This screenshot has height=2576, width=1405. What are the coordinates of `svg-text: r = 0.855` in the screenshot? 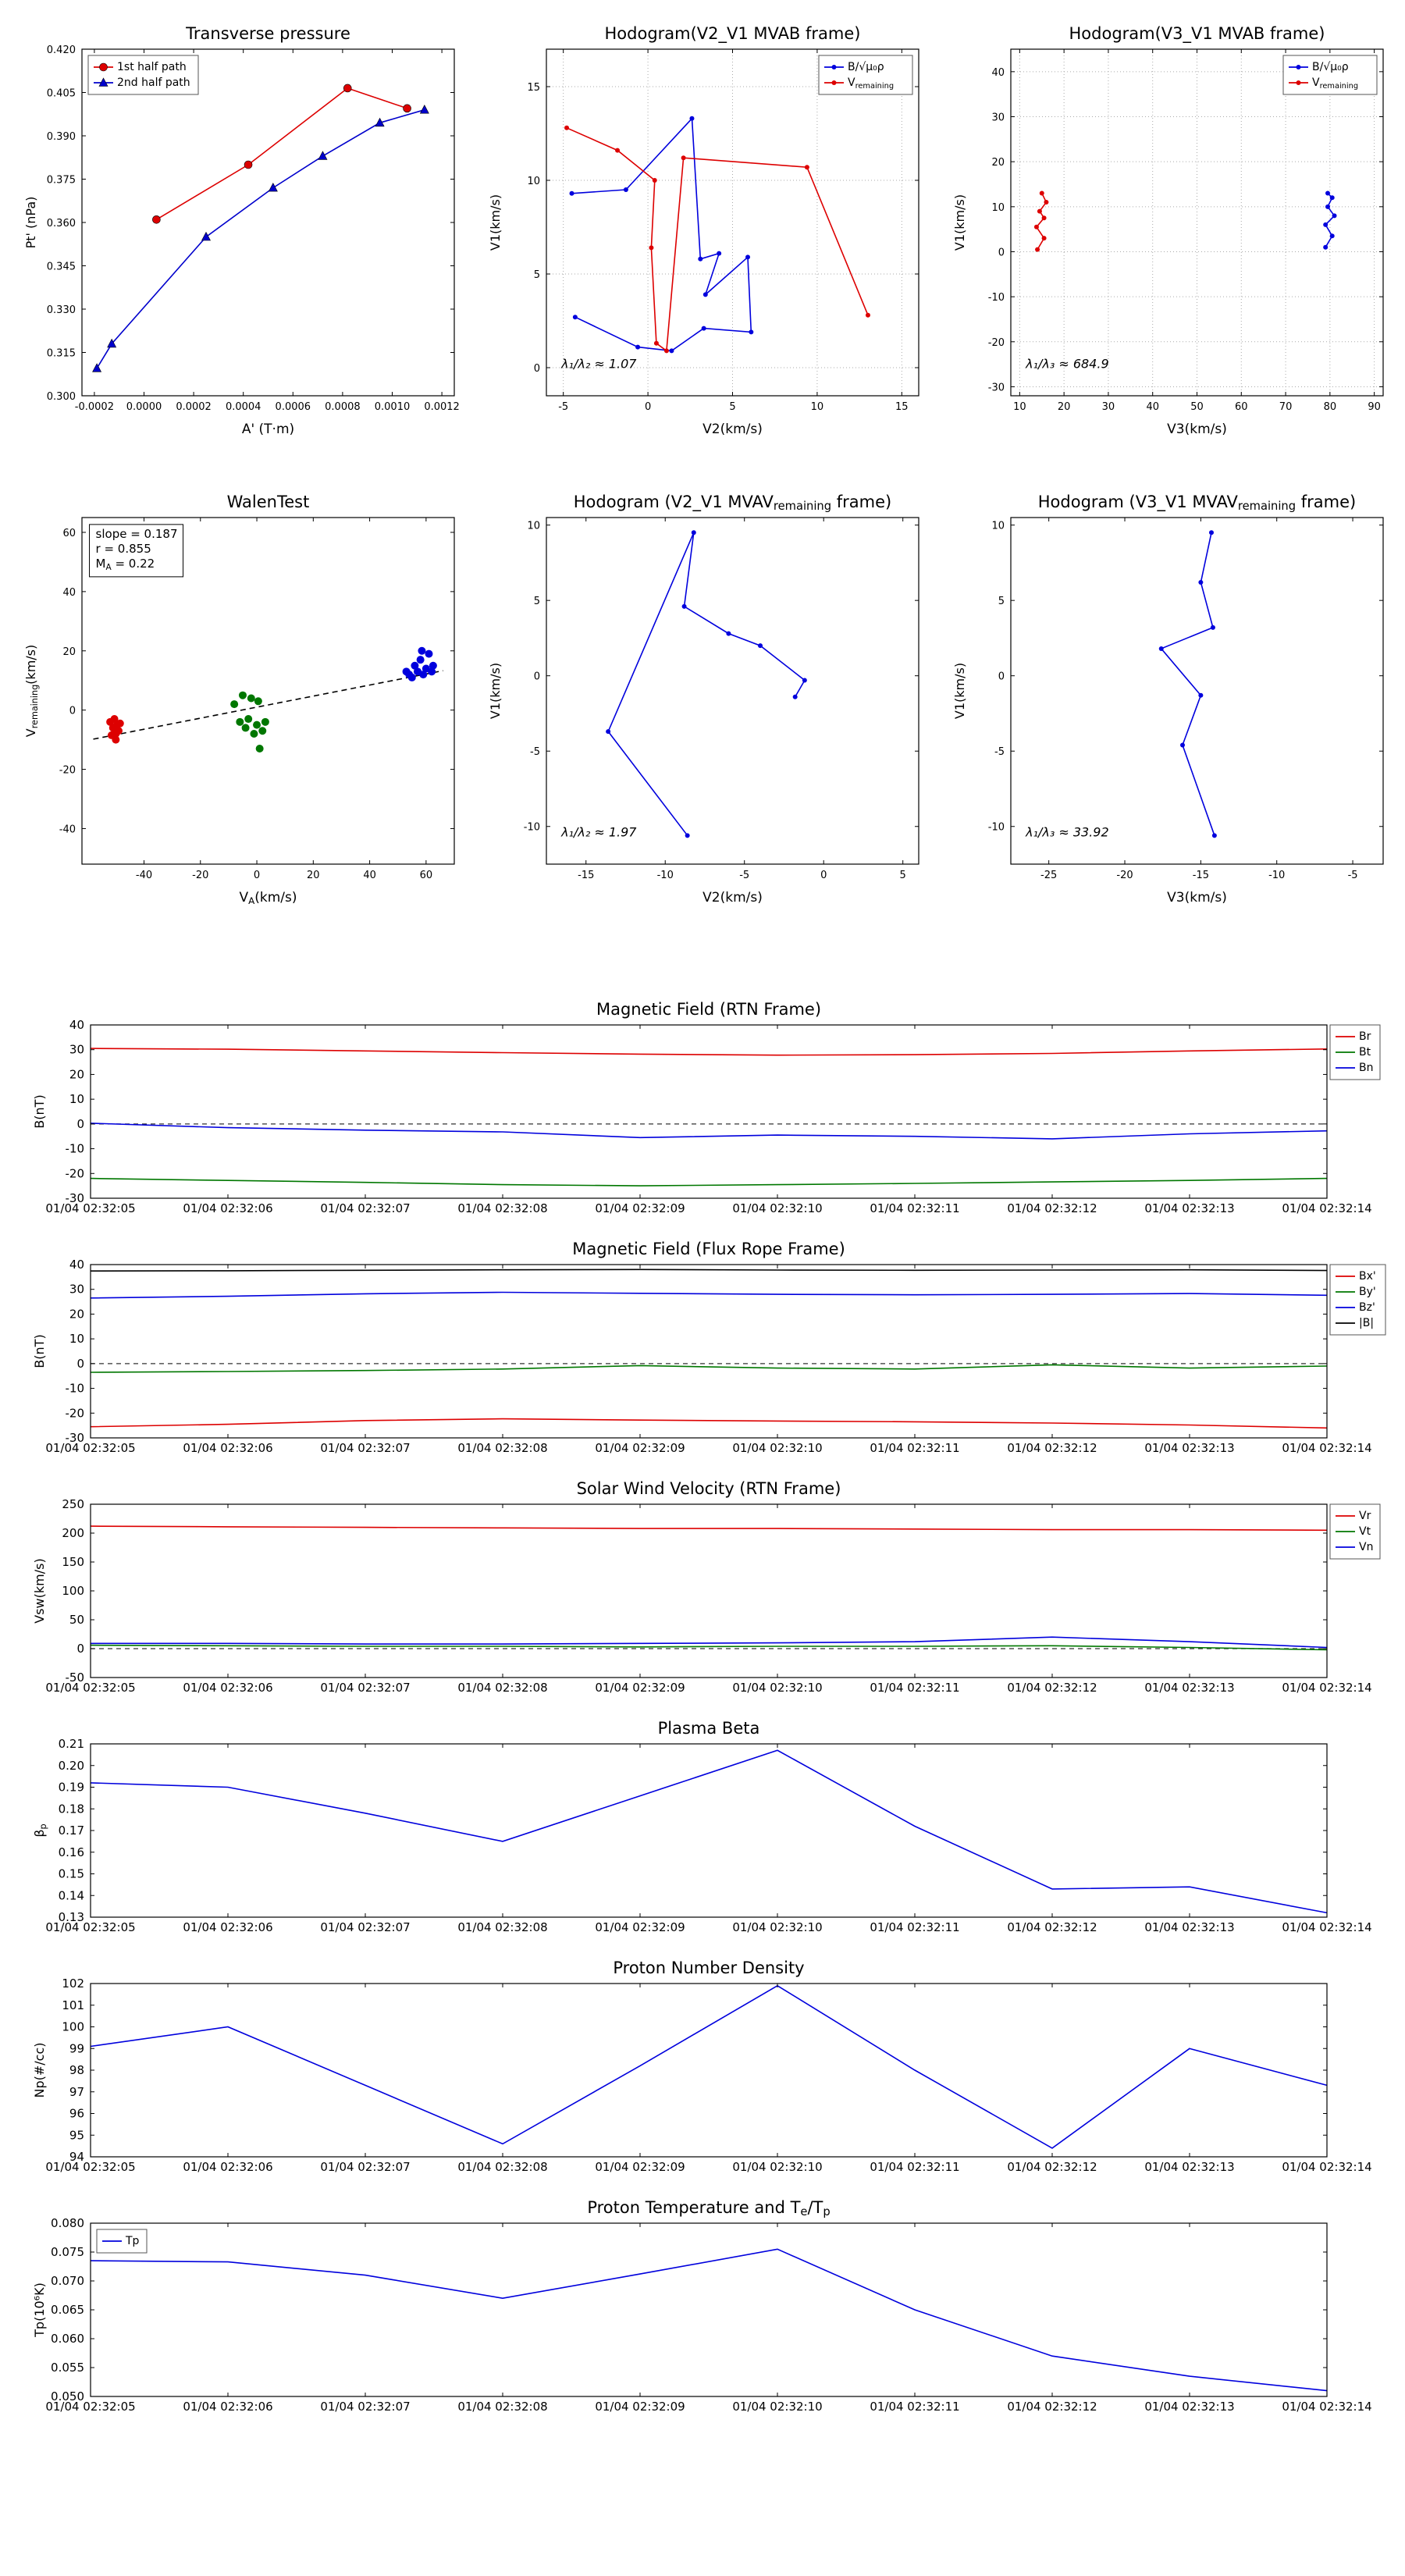 It's located at (123, 549).